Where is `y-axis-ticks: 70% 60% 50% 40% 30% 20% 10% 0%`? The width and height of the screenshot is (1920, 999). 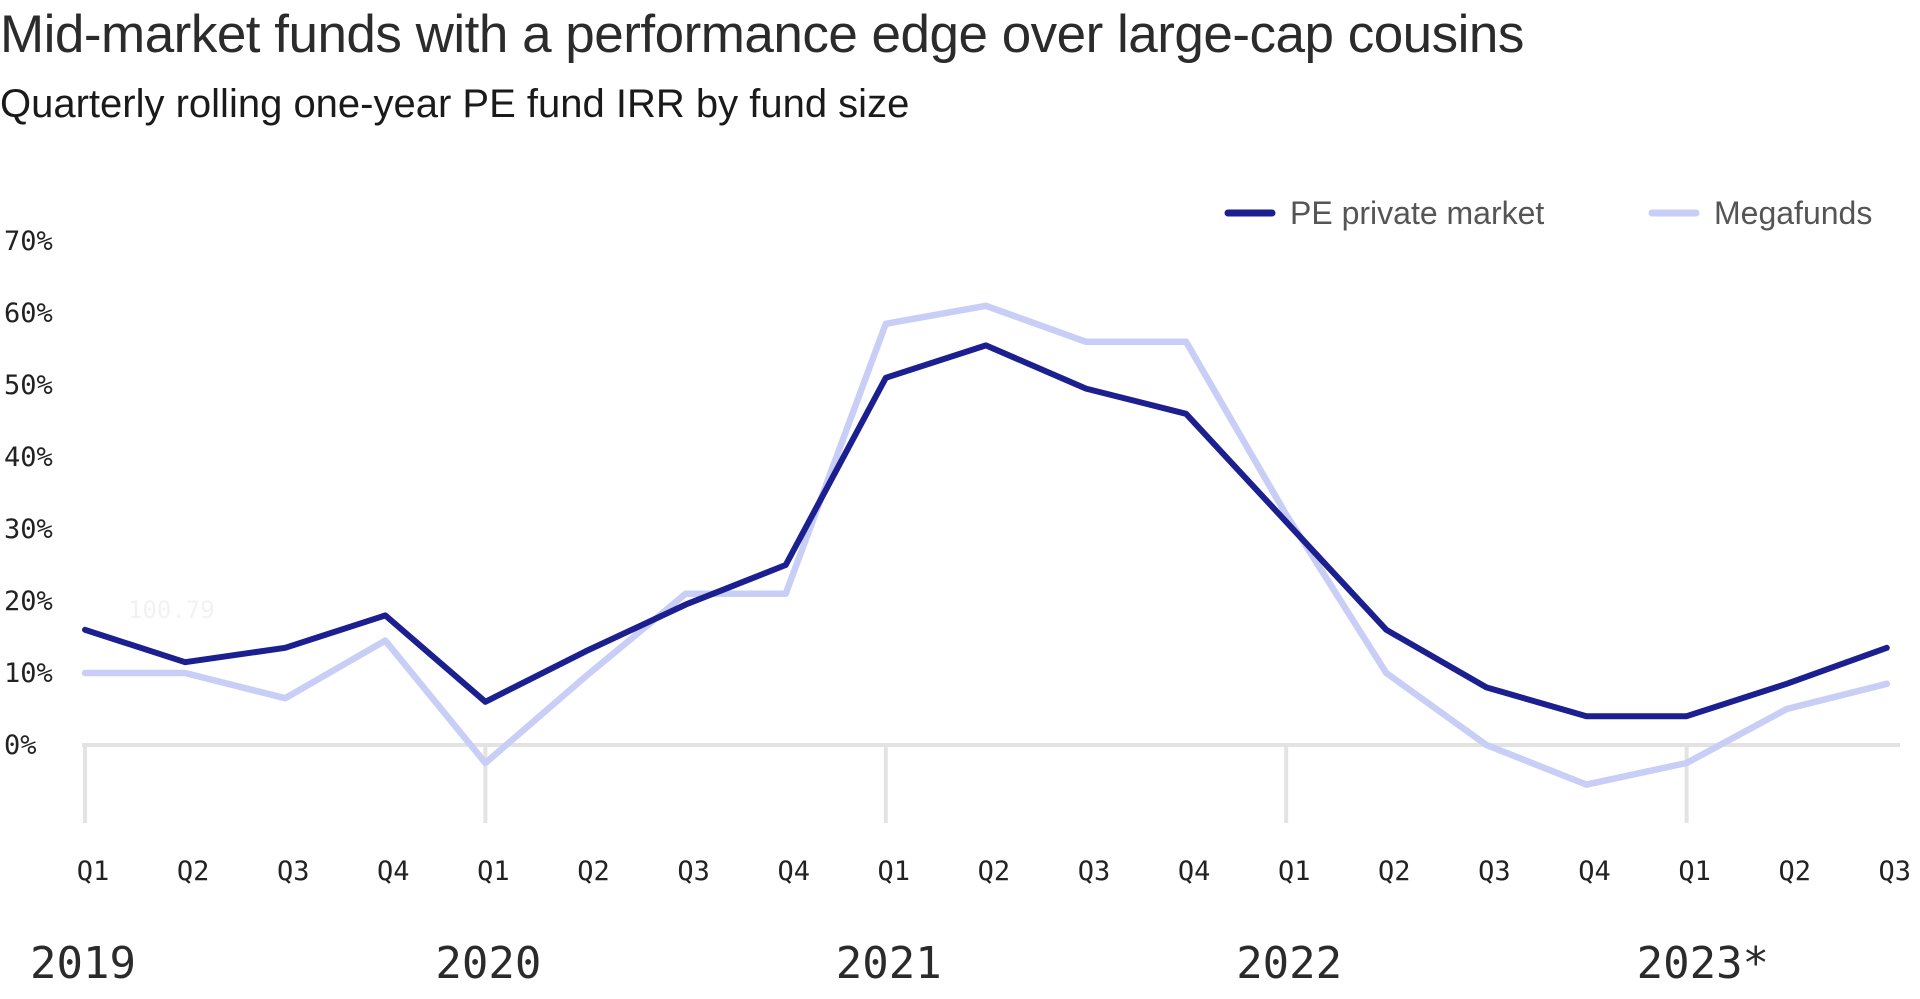 y-axis-ticks: 70% 60% 50% 40% 30% 20% 10% 0% is located at coordinates (28, 493).